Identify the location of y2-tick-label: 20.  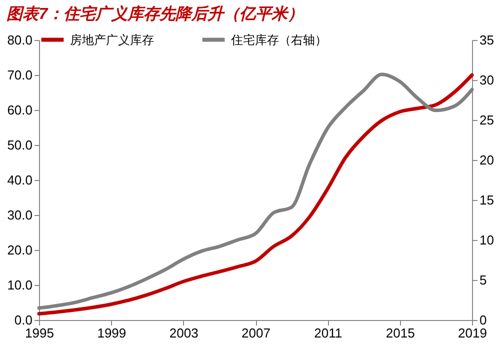
(487, 160).